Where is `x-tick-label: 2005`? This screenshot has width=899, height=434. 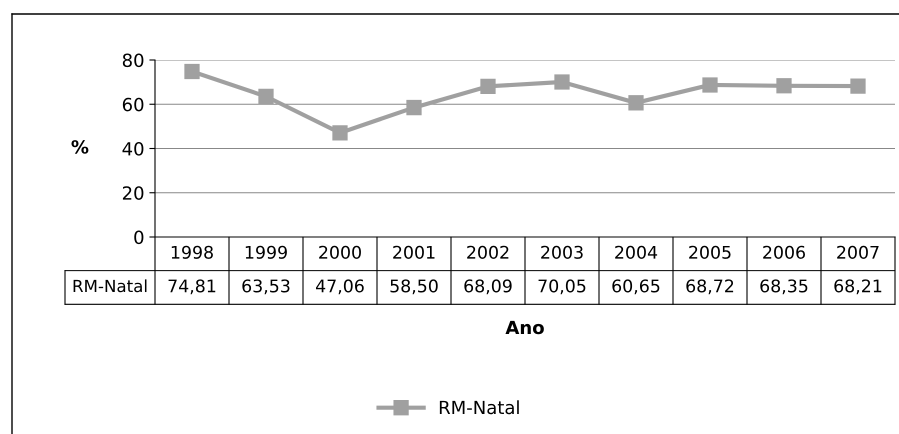
x-tick-label: 2005 is located at coordinates (710, 252).